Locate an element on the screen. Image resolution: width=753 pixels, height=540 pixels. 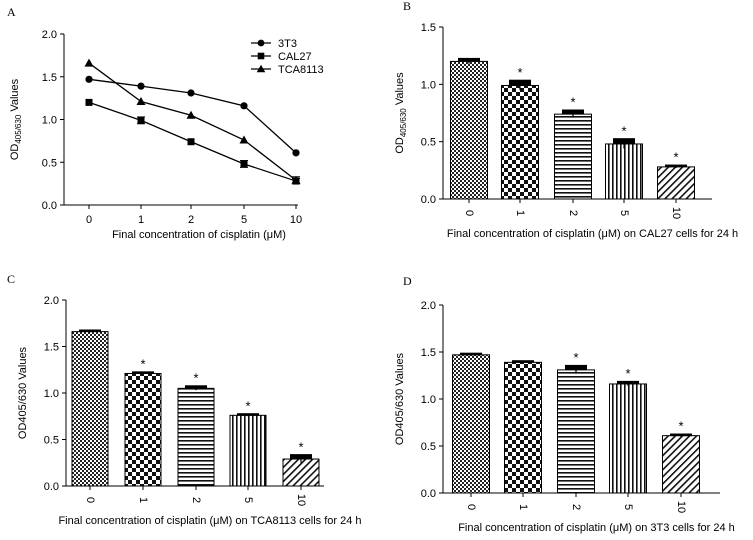
x-axis-label: Final concentration of cisplatin (μM) is located at coordinates (199, 235).